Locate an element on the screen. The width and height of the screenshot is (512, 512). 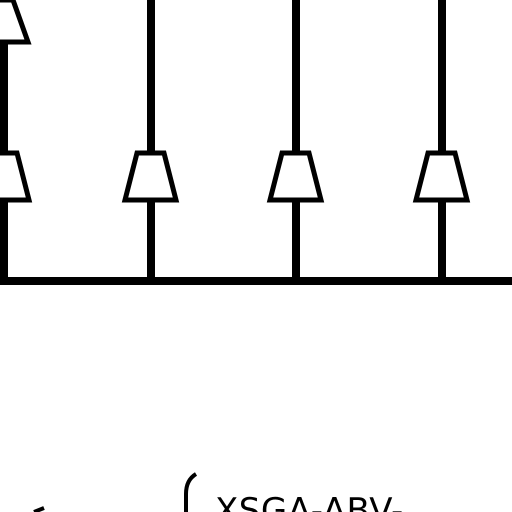
label-bracket is located at coordinates (191, 492).